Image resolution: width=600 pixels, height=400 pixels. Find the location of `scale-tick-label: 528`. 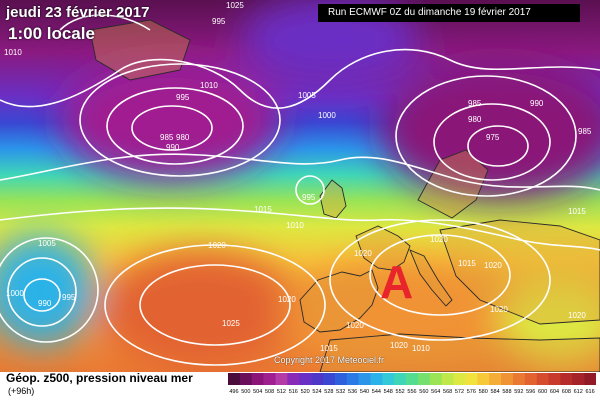

scale-tick-label: 528 is located at coordinates (328, 392).